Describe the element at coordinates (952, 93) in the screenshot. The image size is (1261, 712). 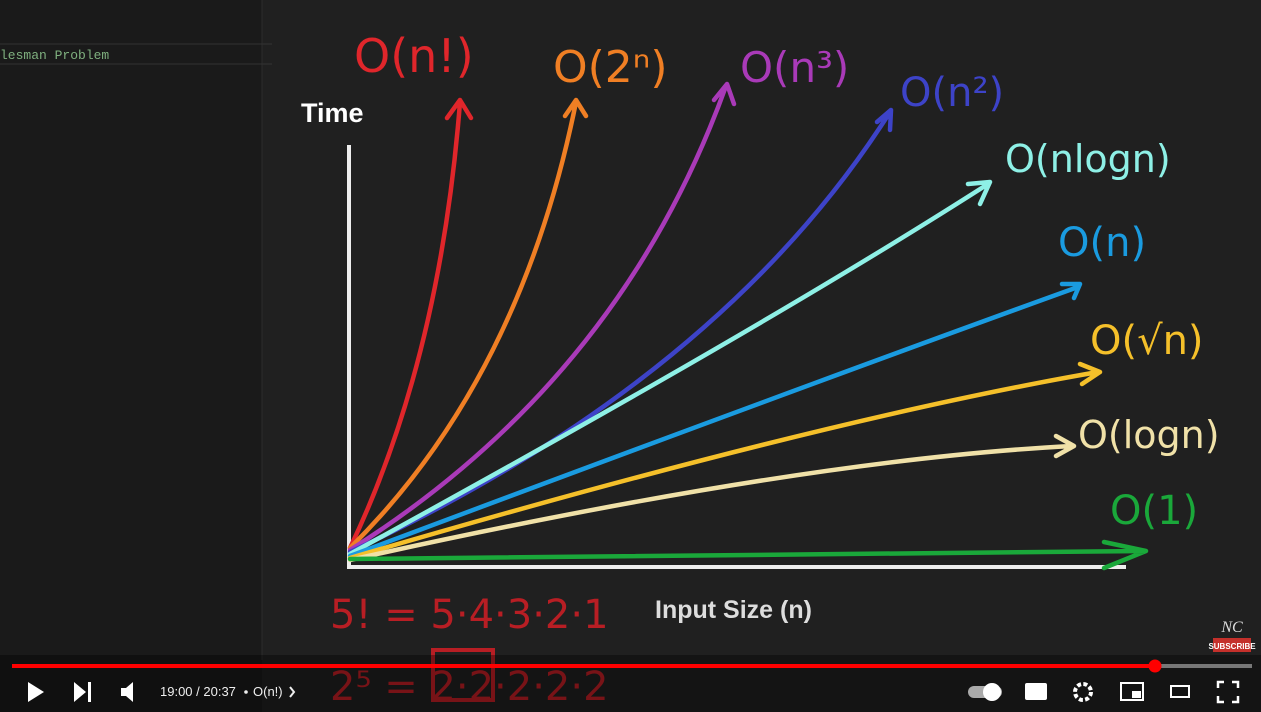
I see `complexity-label: O(n²)` at that location.